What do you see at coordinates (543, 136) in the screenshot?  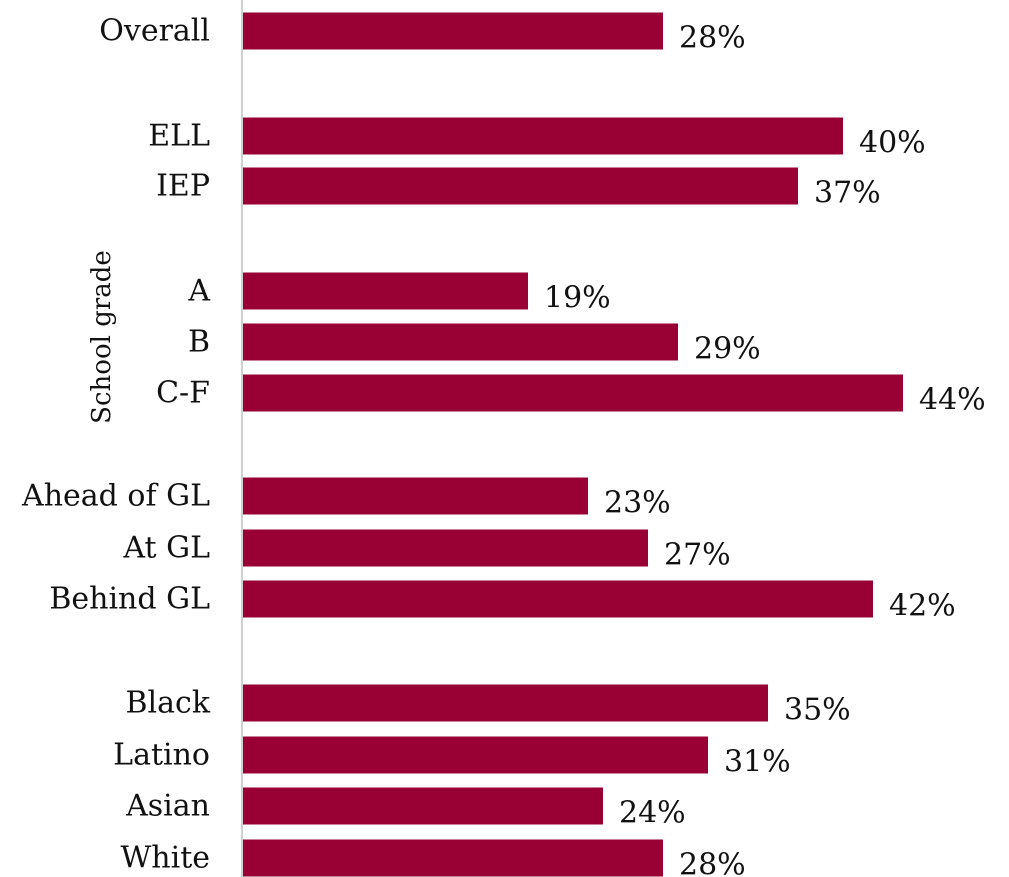 I see `bar-ell` at bounding box center [543, 136].